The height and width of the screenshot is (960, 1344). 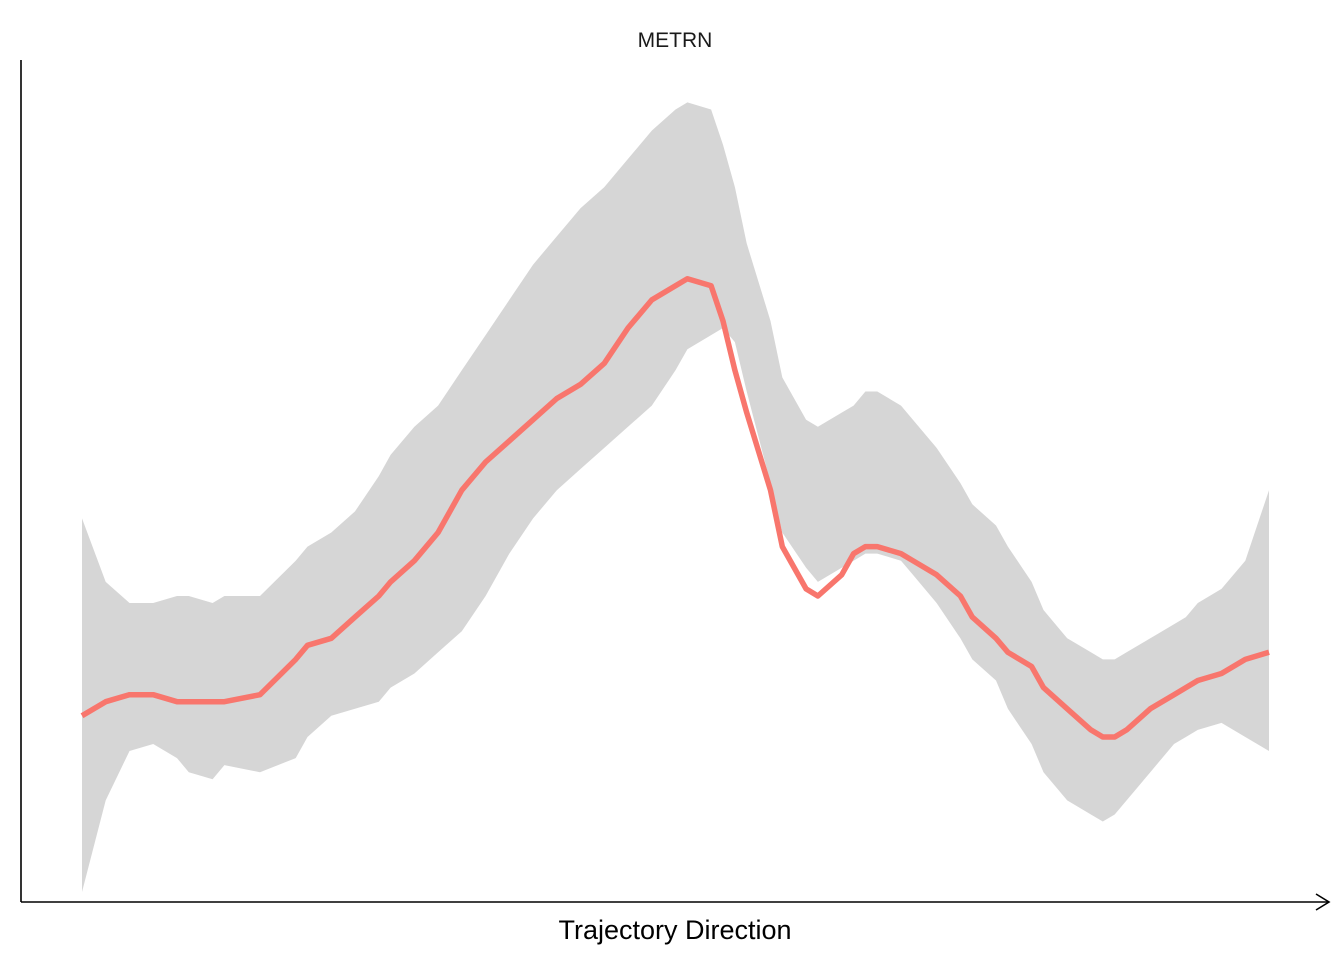 I want to click on chart-title: METRN, so click(x=675, y=40).